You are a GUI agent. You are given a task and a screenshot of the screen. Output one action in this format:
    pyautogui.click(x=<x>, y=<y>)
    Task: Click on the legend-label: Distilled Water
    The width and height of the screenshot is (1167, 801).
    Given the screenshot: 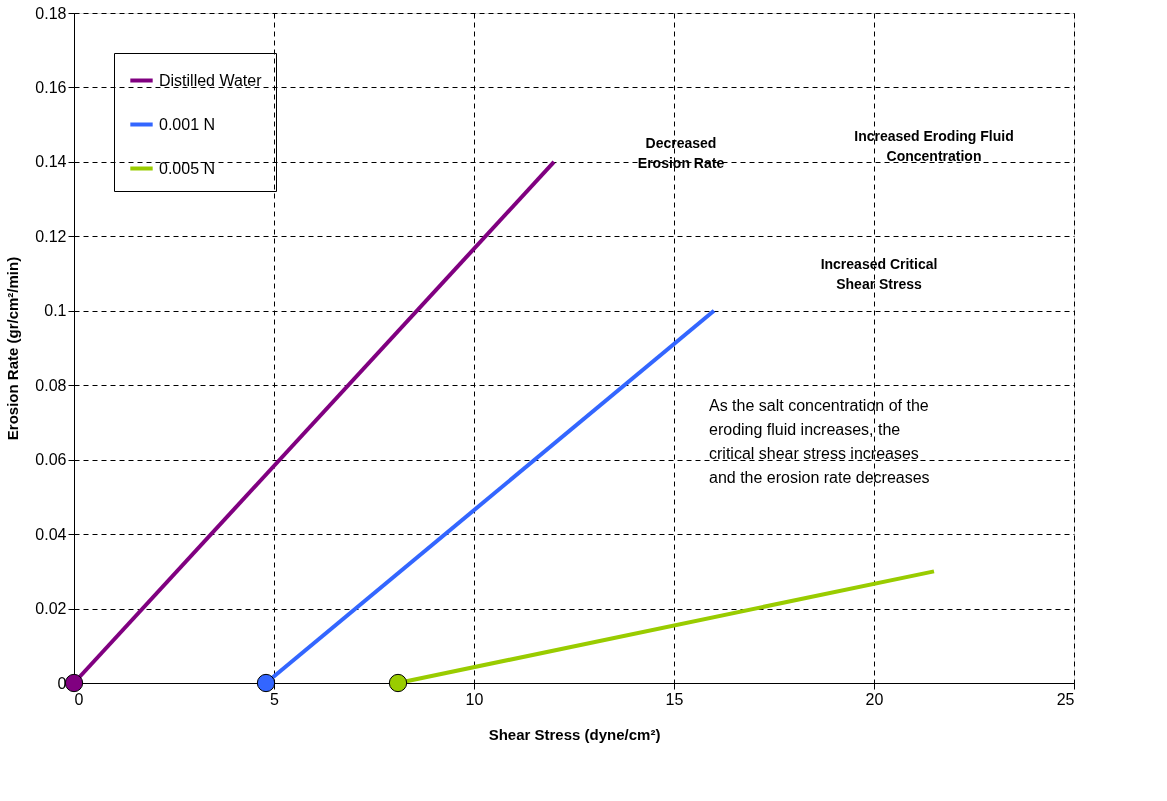 What is the action you would take?
    pyautogui.click(x=211, y=80)
    